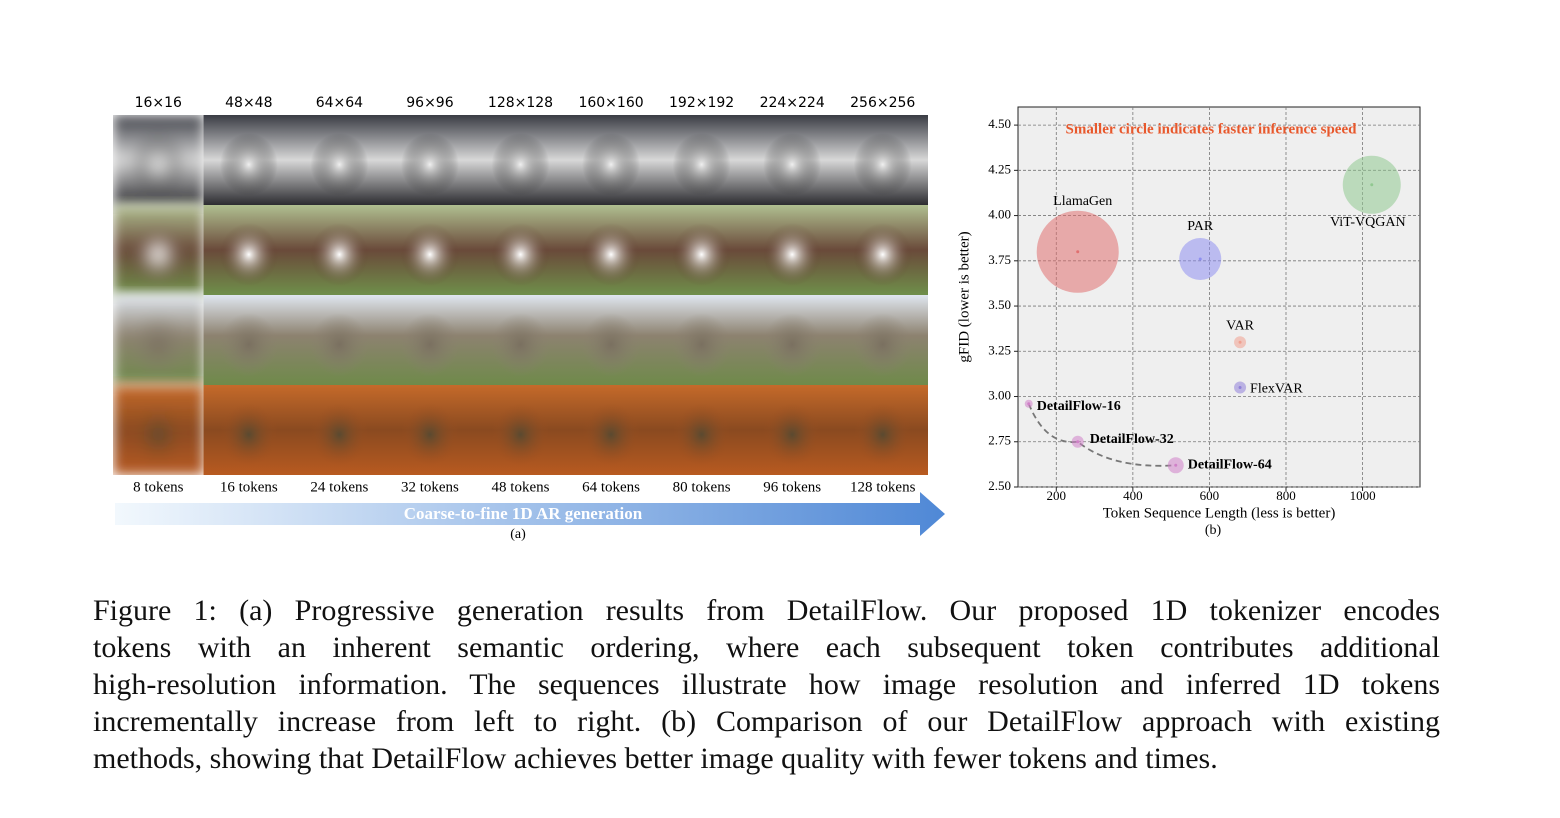 This screenshot has height=818, width=1560. What do you see at coordinates (999, 304) in the screenshot?
I see `y-tick-label: 3.50` at bounding box center [999, 304].